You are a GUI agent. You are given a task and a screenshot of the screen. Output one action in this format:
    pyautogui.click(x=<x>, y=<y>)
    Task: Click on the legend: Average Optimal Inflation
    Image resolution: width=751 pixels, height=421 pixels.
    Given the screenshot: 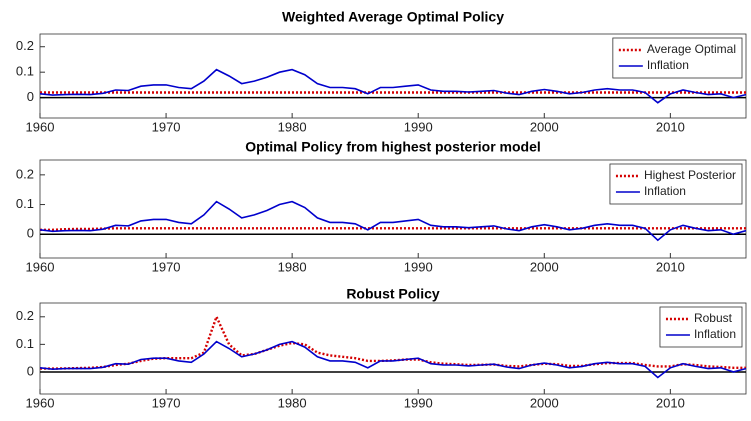 What is the action you would take?
    pyautogui.click(x=677, y=58)
    